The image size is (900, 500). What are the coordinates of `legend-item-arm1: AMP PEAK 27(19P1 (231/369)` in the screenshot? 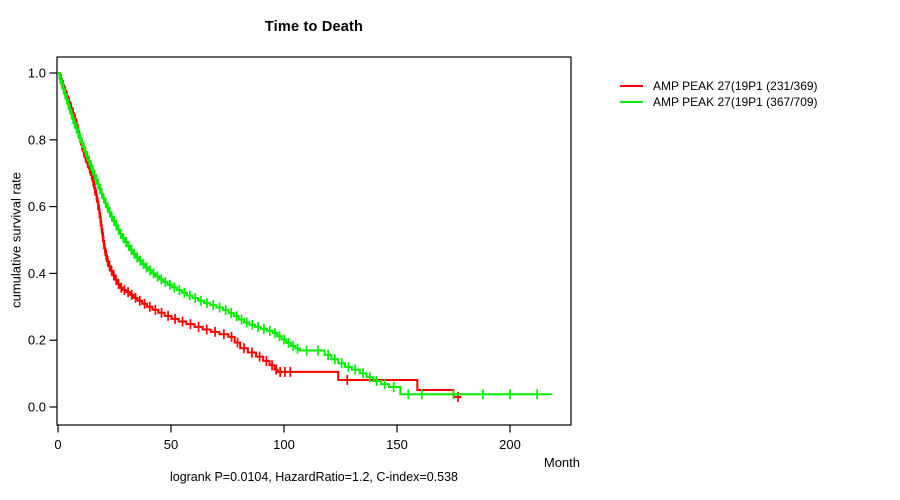 It's located at (719, 86).